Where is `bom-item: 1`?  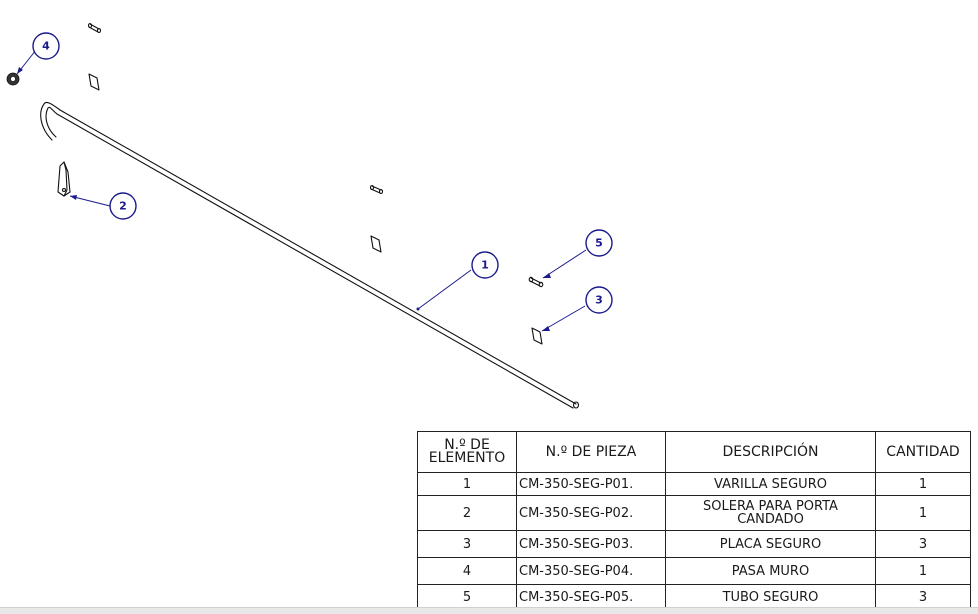 bom-item: 1 is located at coordinates (467, 484).